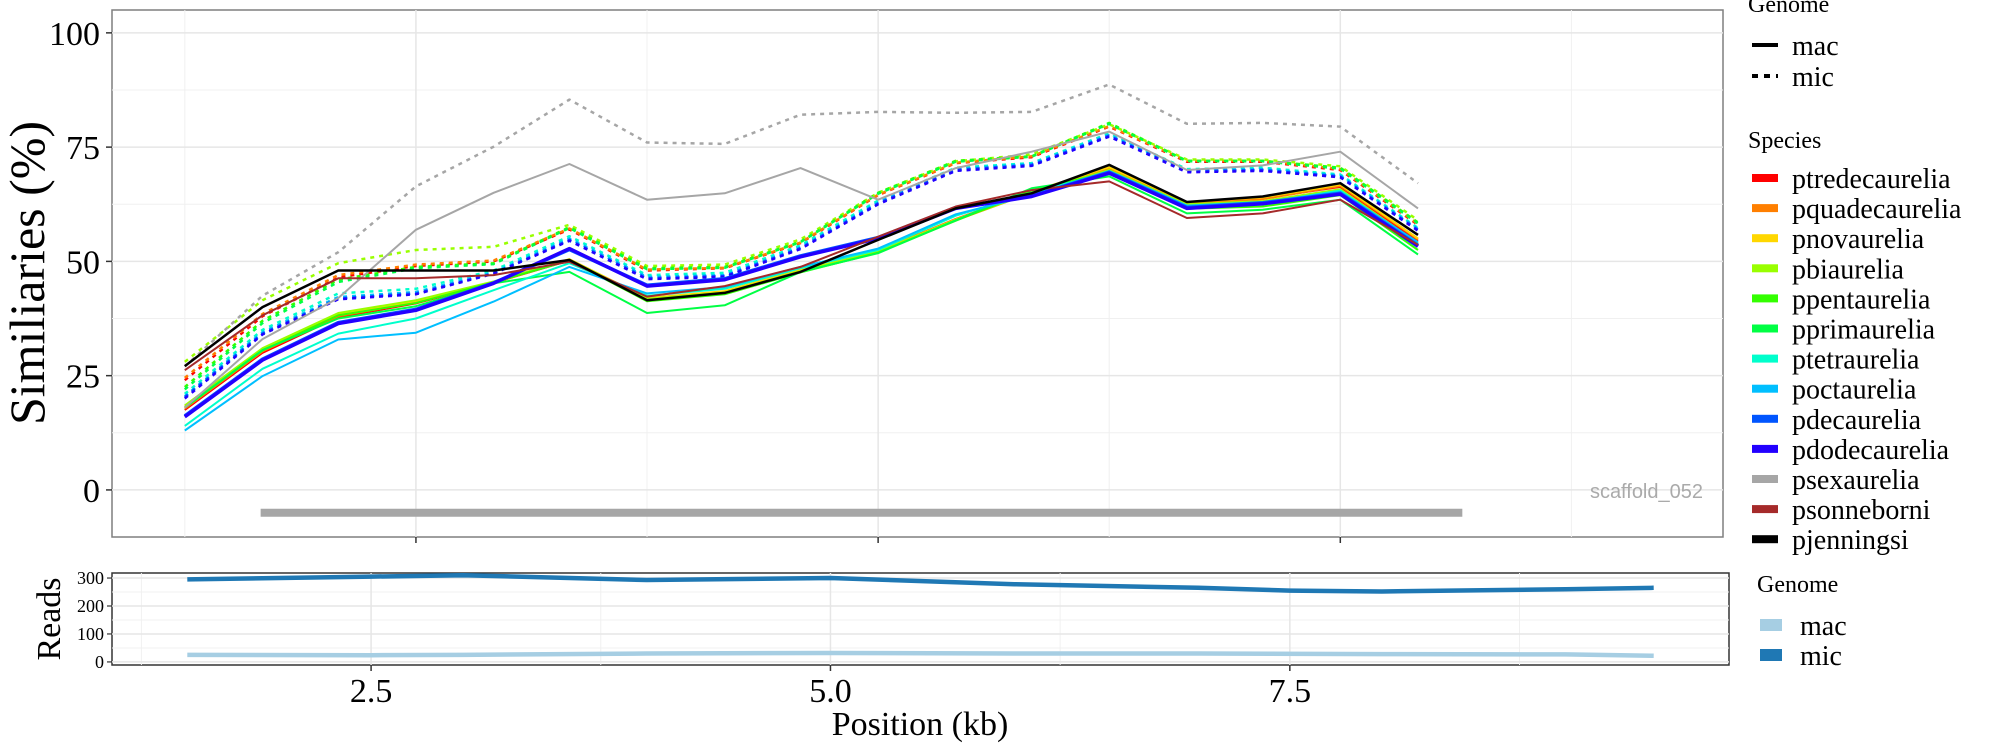 The width and height of the screenshot is (2000, 750). Describe the element at coordinates (1765, 208) in the screenshot. I see `legend-swatch-pquadecaurelia` at that location.